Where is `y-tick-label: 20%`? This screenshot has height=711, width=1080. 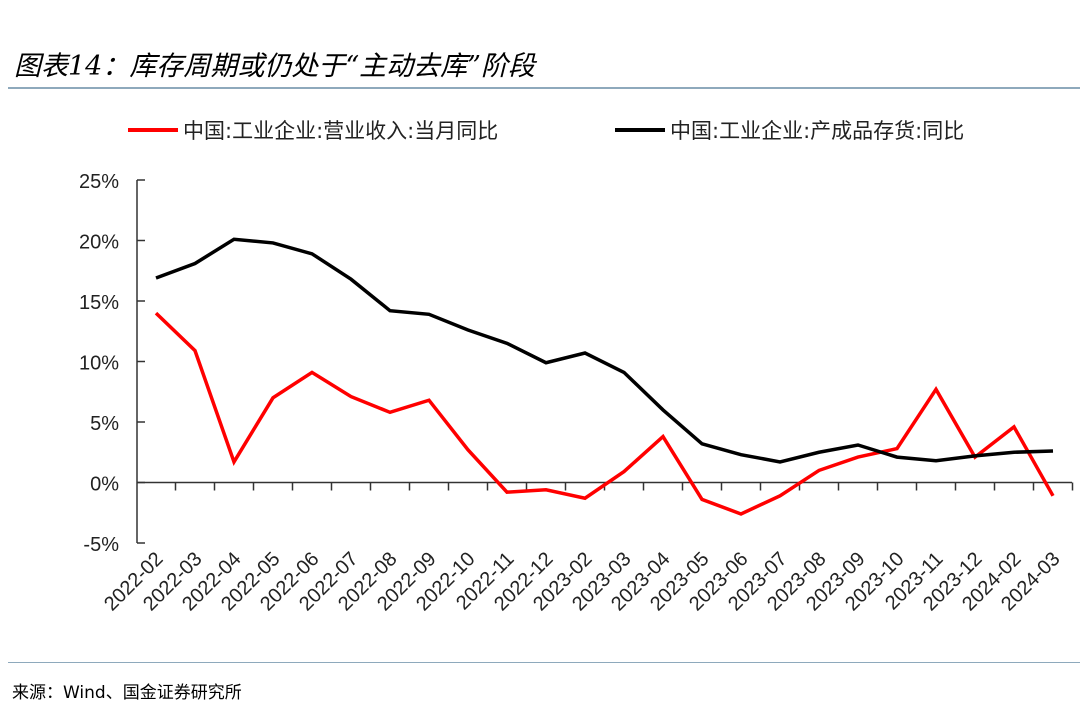
y-tick-label: 20% is located at coordinates (99, 243).